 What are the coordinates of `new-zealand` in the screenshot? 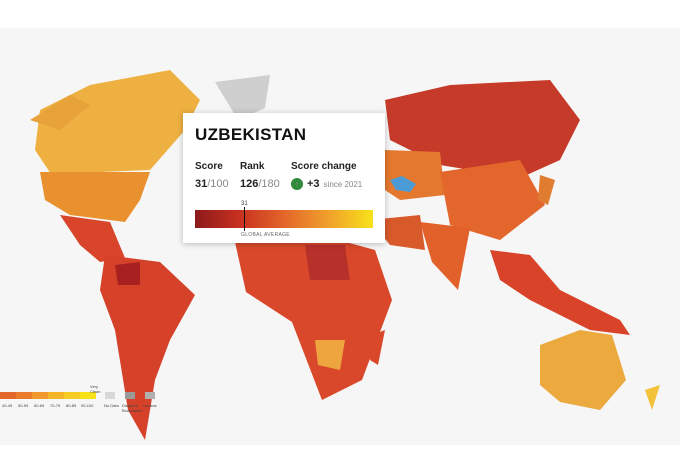 It's located at (652, 397).